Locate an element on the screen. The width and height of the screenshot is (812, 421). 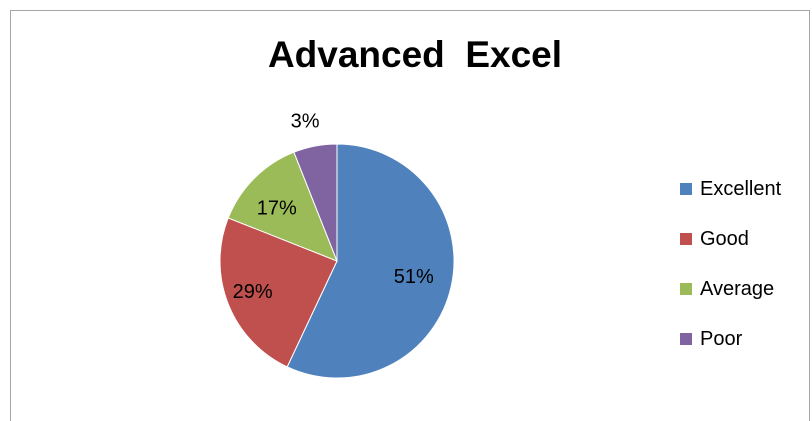
legend-label-good: Good is located at coordinates (724, 239).